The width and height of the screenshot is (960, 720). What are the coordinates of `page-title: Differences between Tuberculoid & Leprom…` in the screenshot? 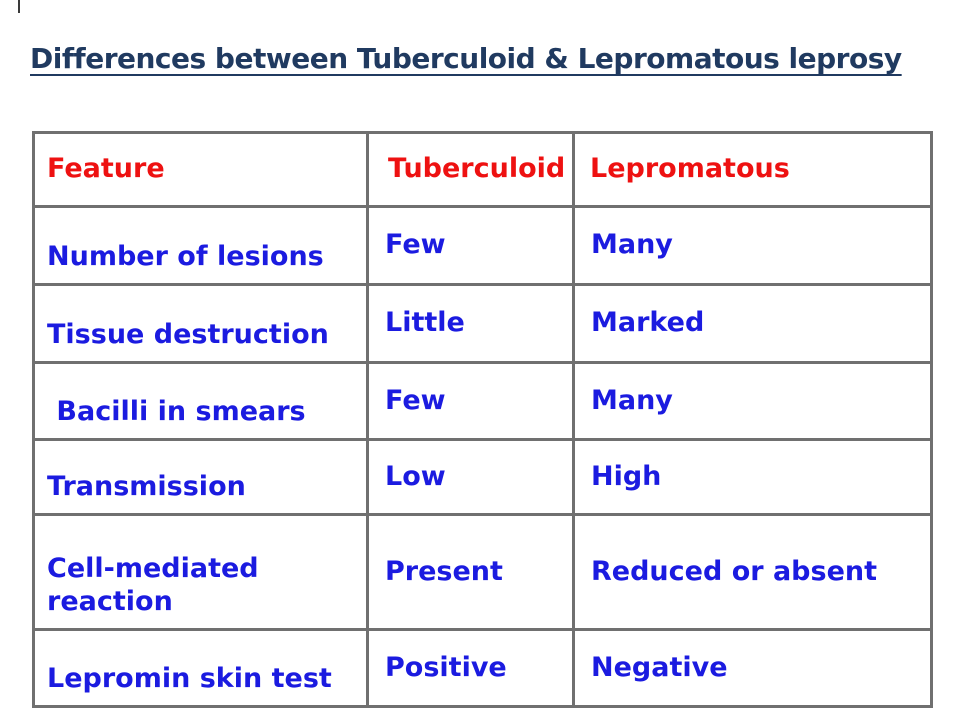 It's located at (466, 58).